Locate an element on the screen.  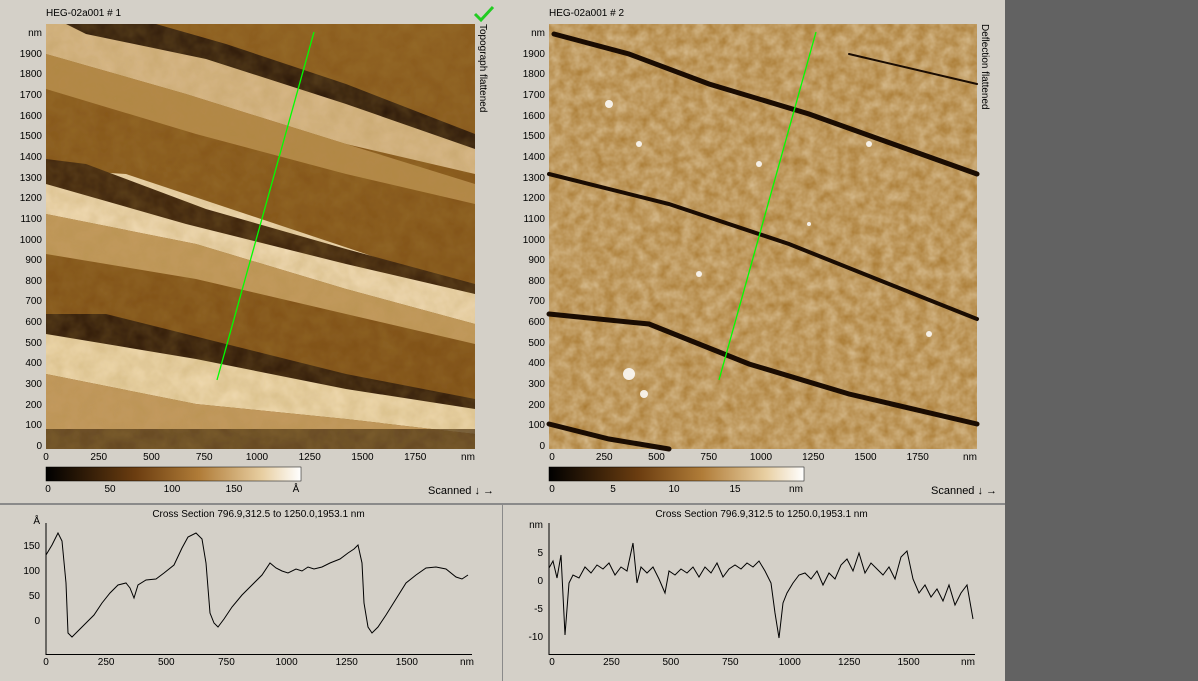
panel-1-y-tick: 1800 is located at coordinates (30, 75).